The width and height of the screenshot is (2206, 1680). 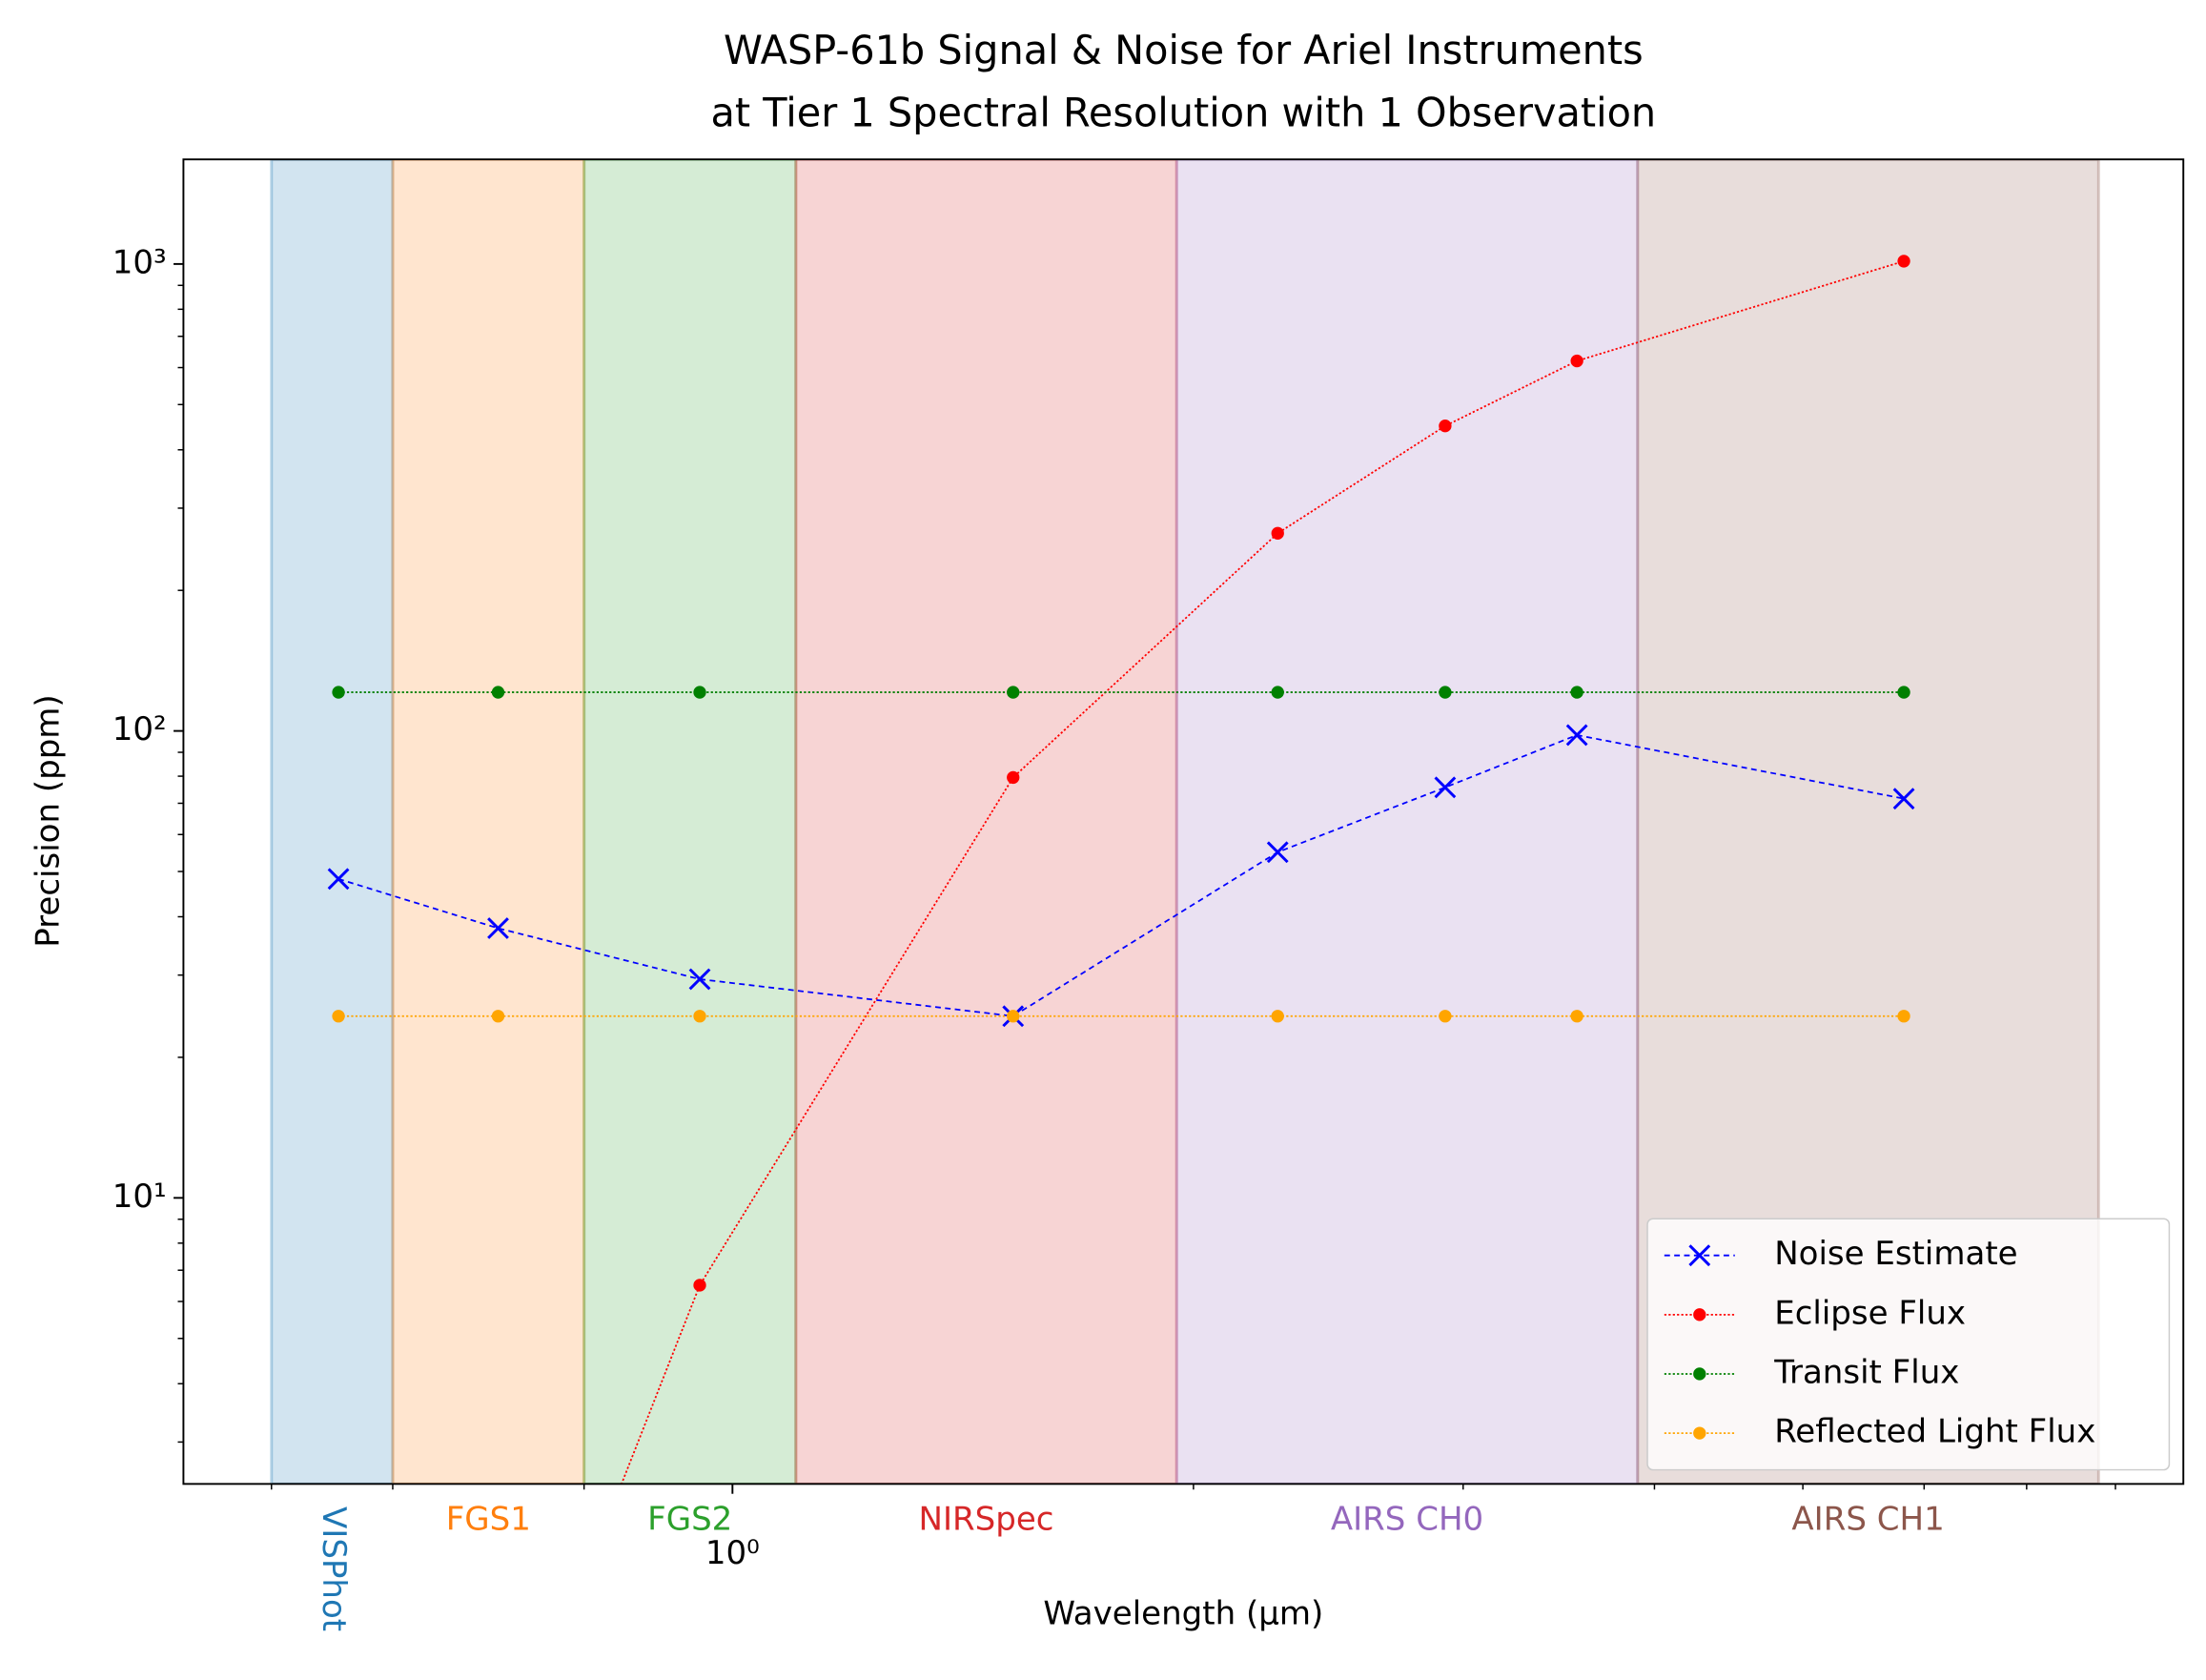 I want to click on legend-label: Reflected Light Flux, so click(x=1934, y=1432).